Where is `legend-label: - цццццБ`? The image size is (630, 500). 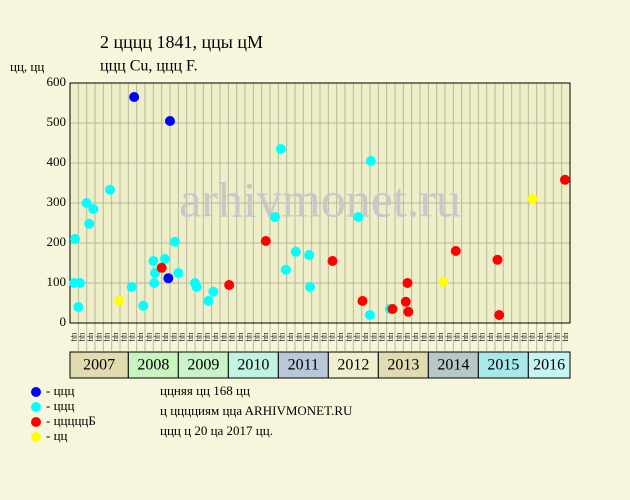
legend-label: - цццццБ is located at coordinates (71, 420).